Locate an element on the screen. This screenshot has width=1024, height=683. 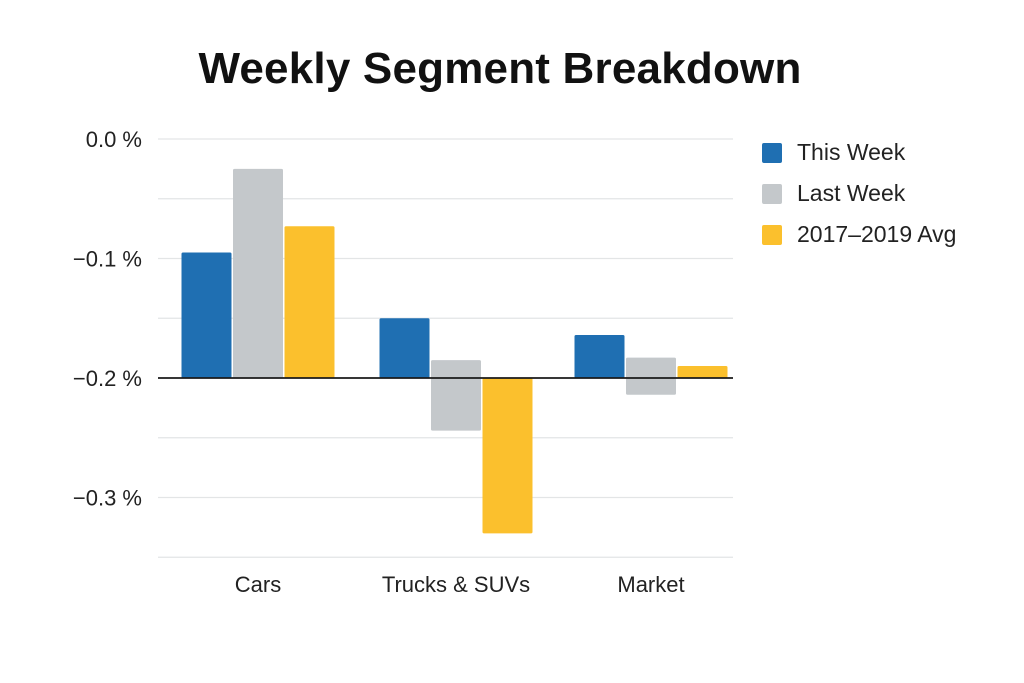
x-category-label: Market is located at coordinates (650, 584).